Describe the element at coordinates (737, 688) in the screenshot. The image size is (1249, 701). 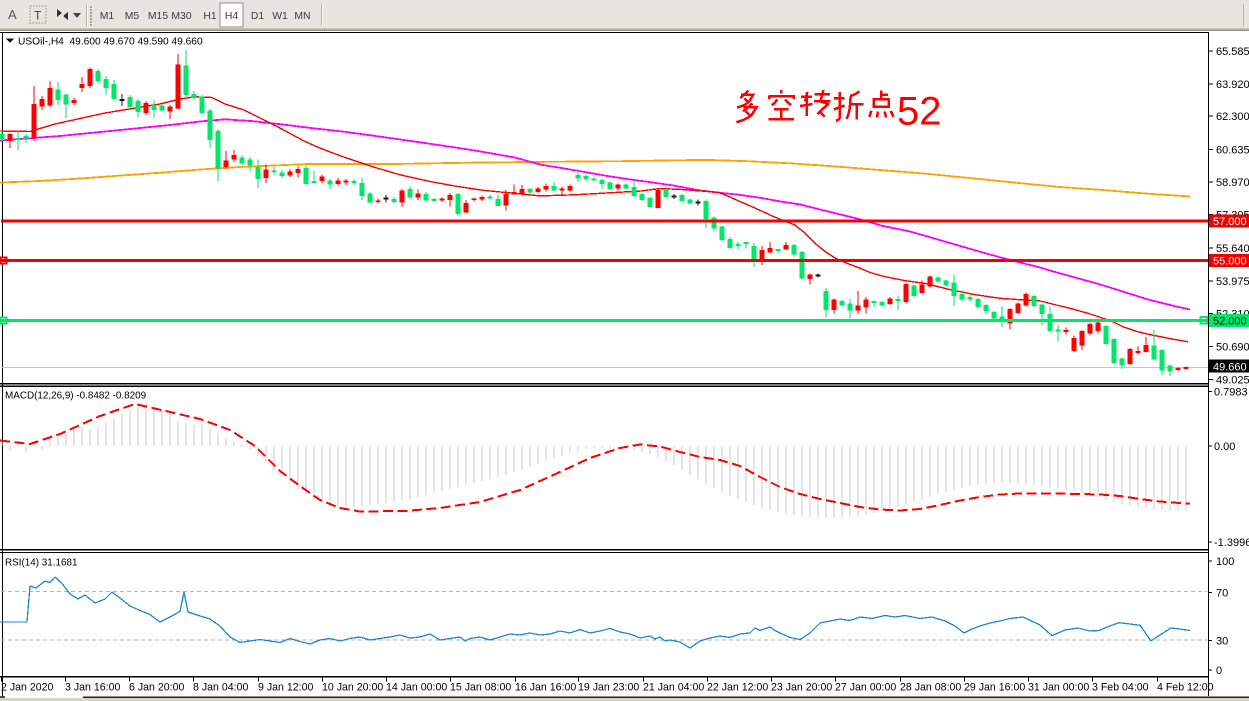
I see `svg-text: 22 Jan 12:00` at that location.